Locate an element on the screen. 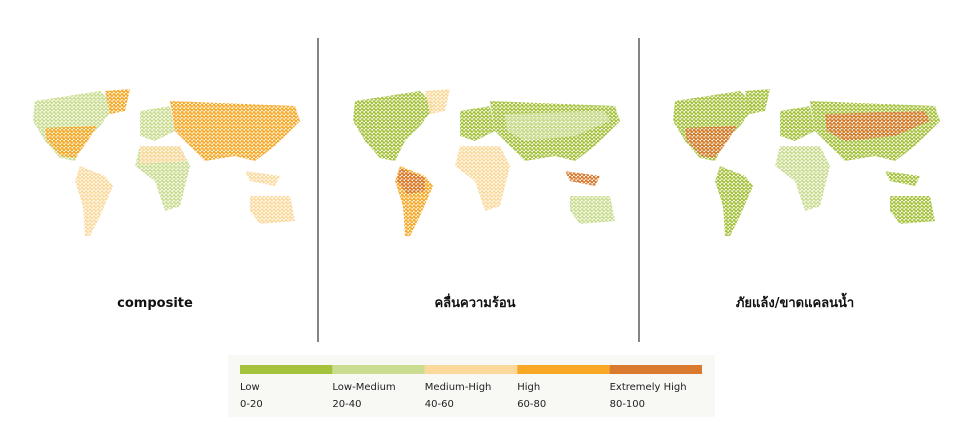  legend-name: Low is located at coordinates (250, 387).